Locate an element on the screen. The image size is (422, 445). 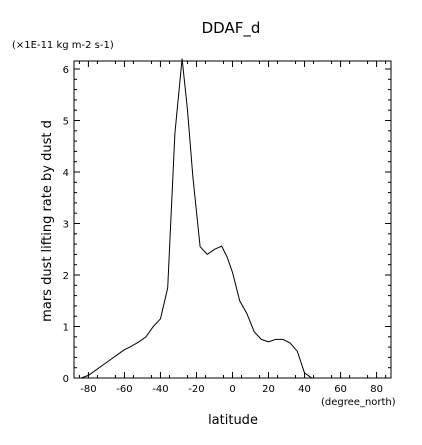
y-tick-label: 2 is located at coordinates (66, 276).